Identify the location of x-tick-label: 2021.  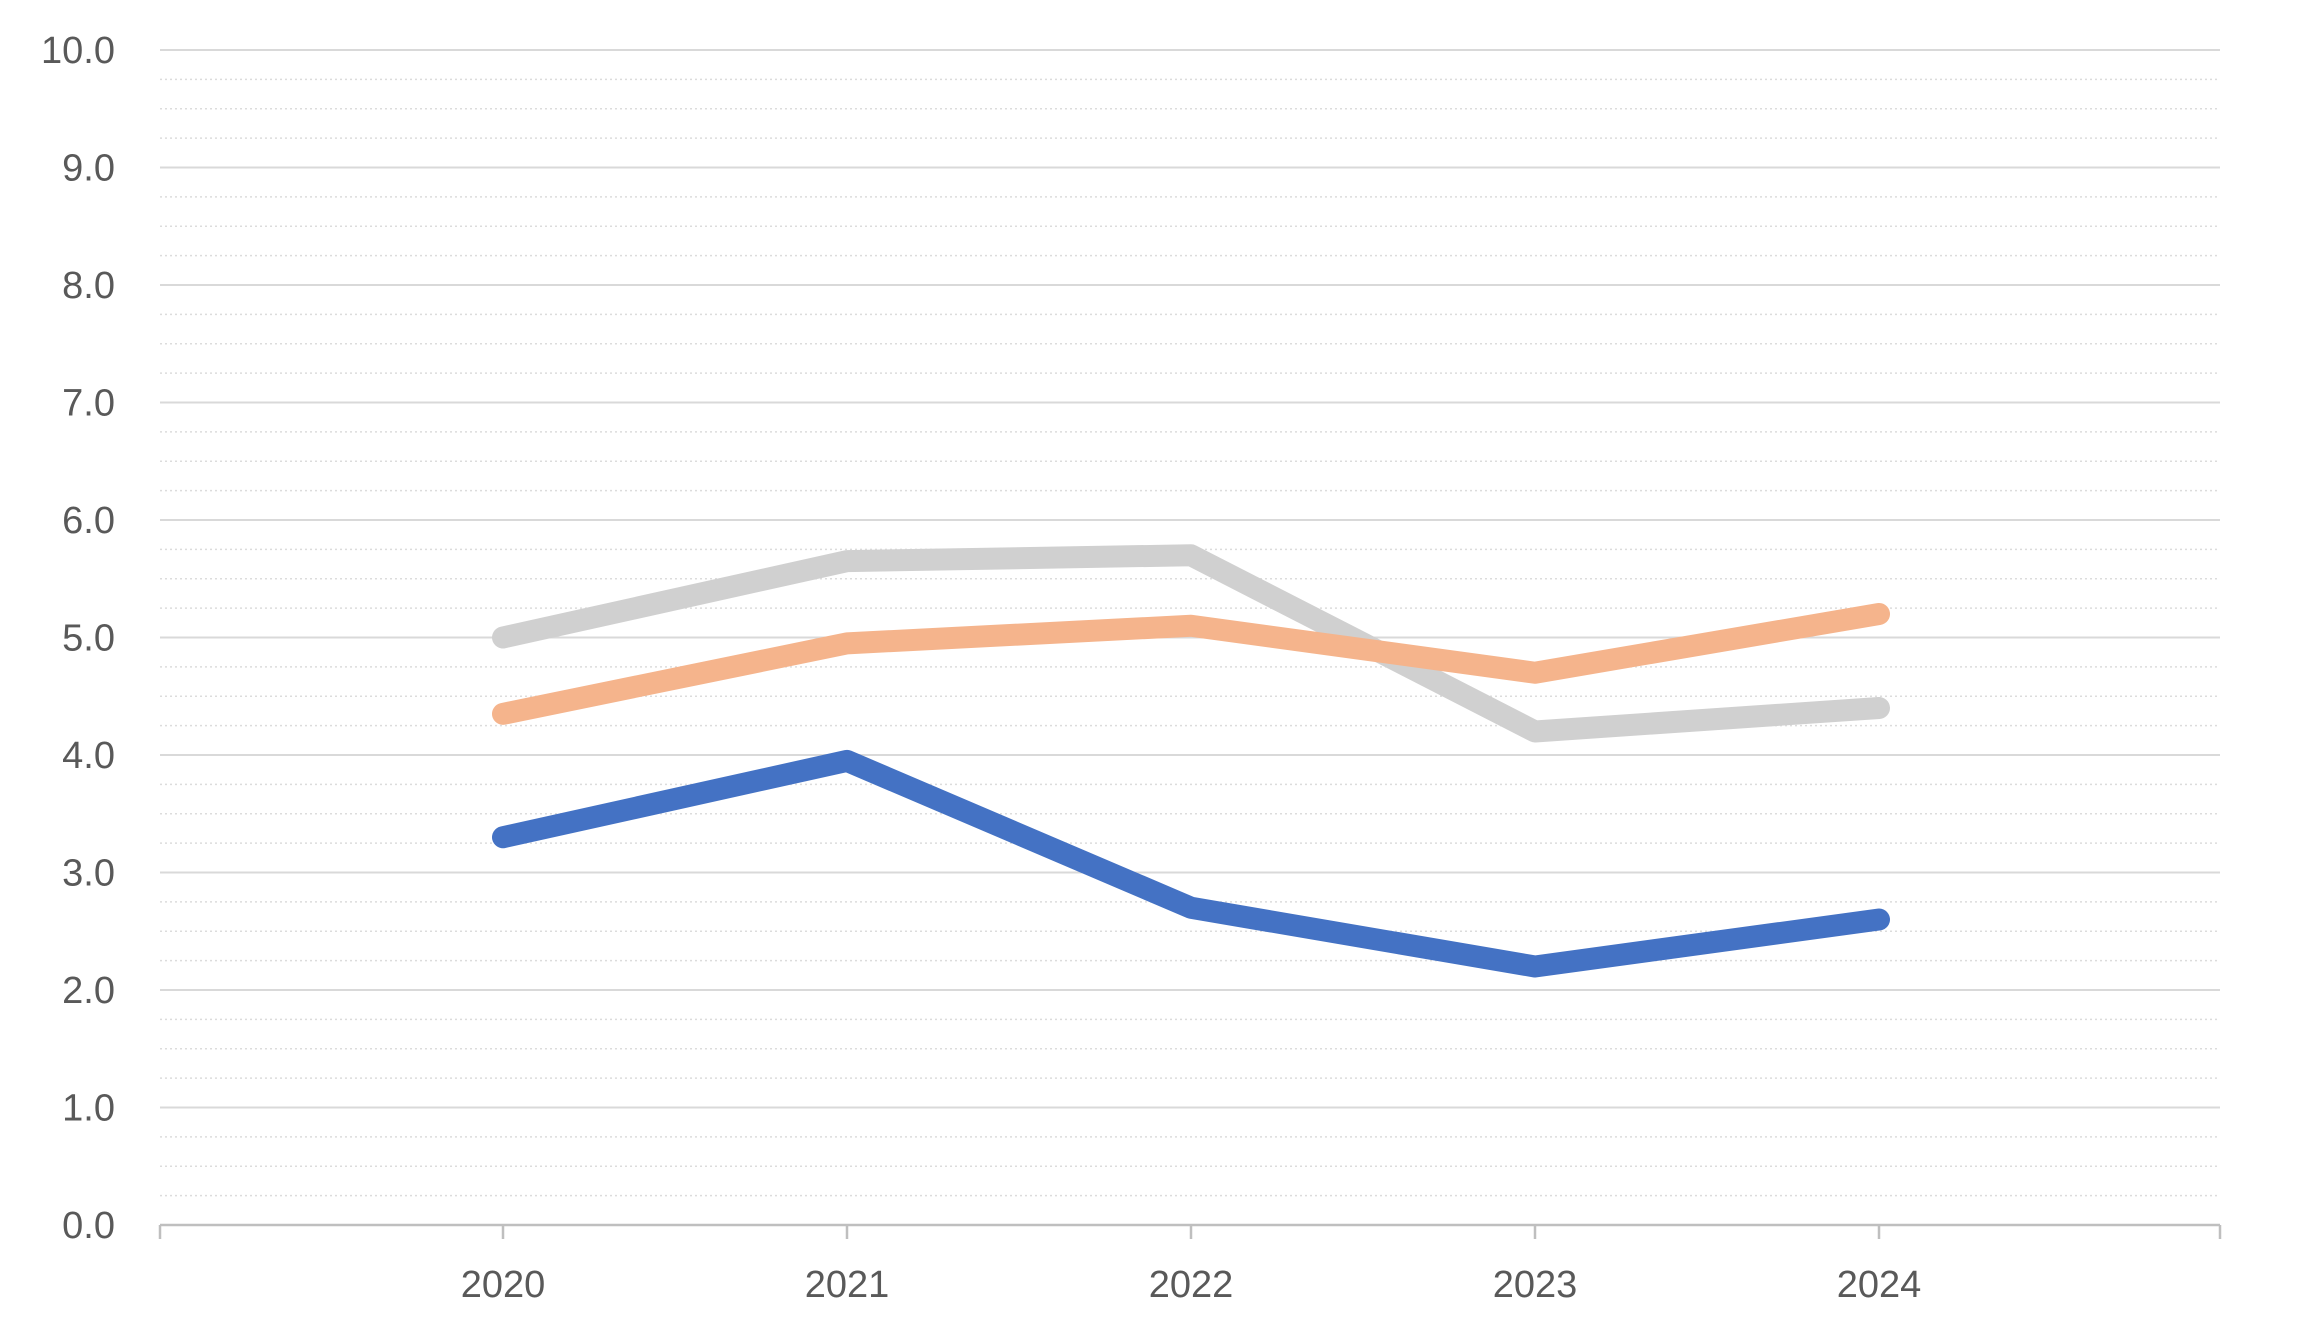
(847, 1285).